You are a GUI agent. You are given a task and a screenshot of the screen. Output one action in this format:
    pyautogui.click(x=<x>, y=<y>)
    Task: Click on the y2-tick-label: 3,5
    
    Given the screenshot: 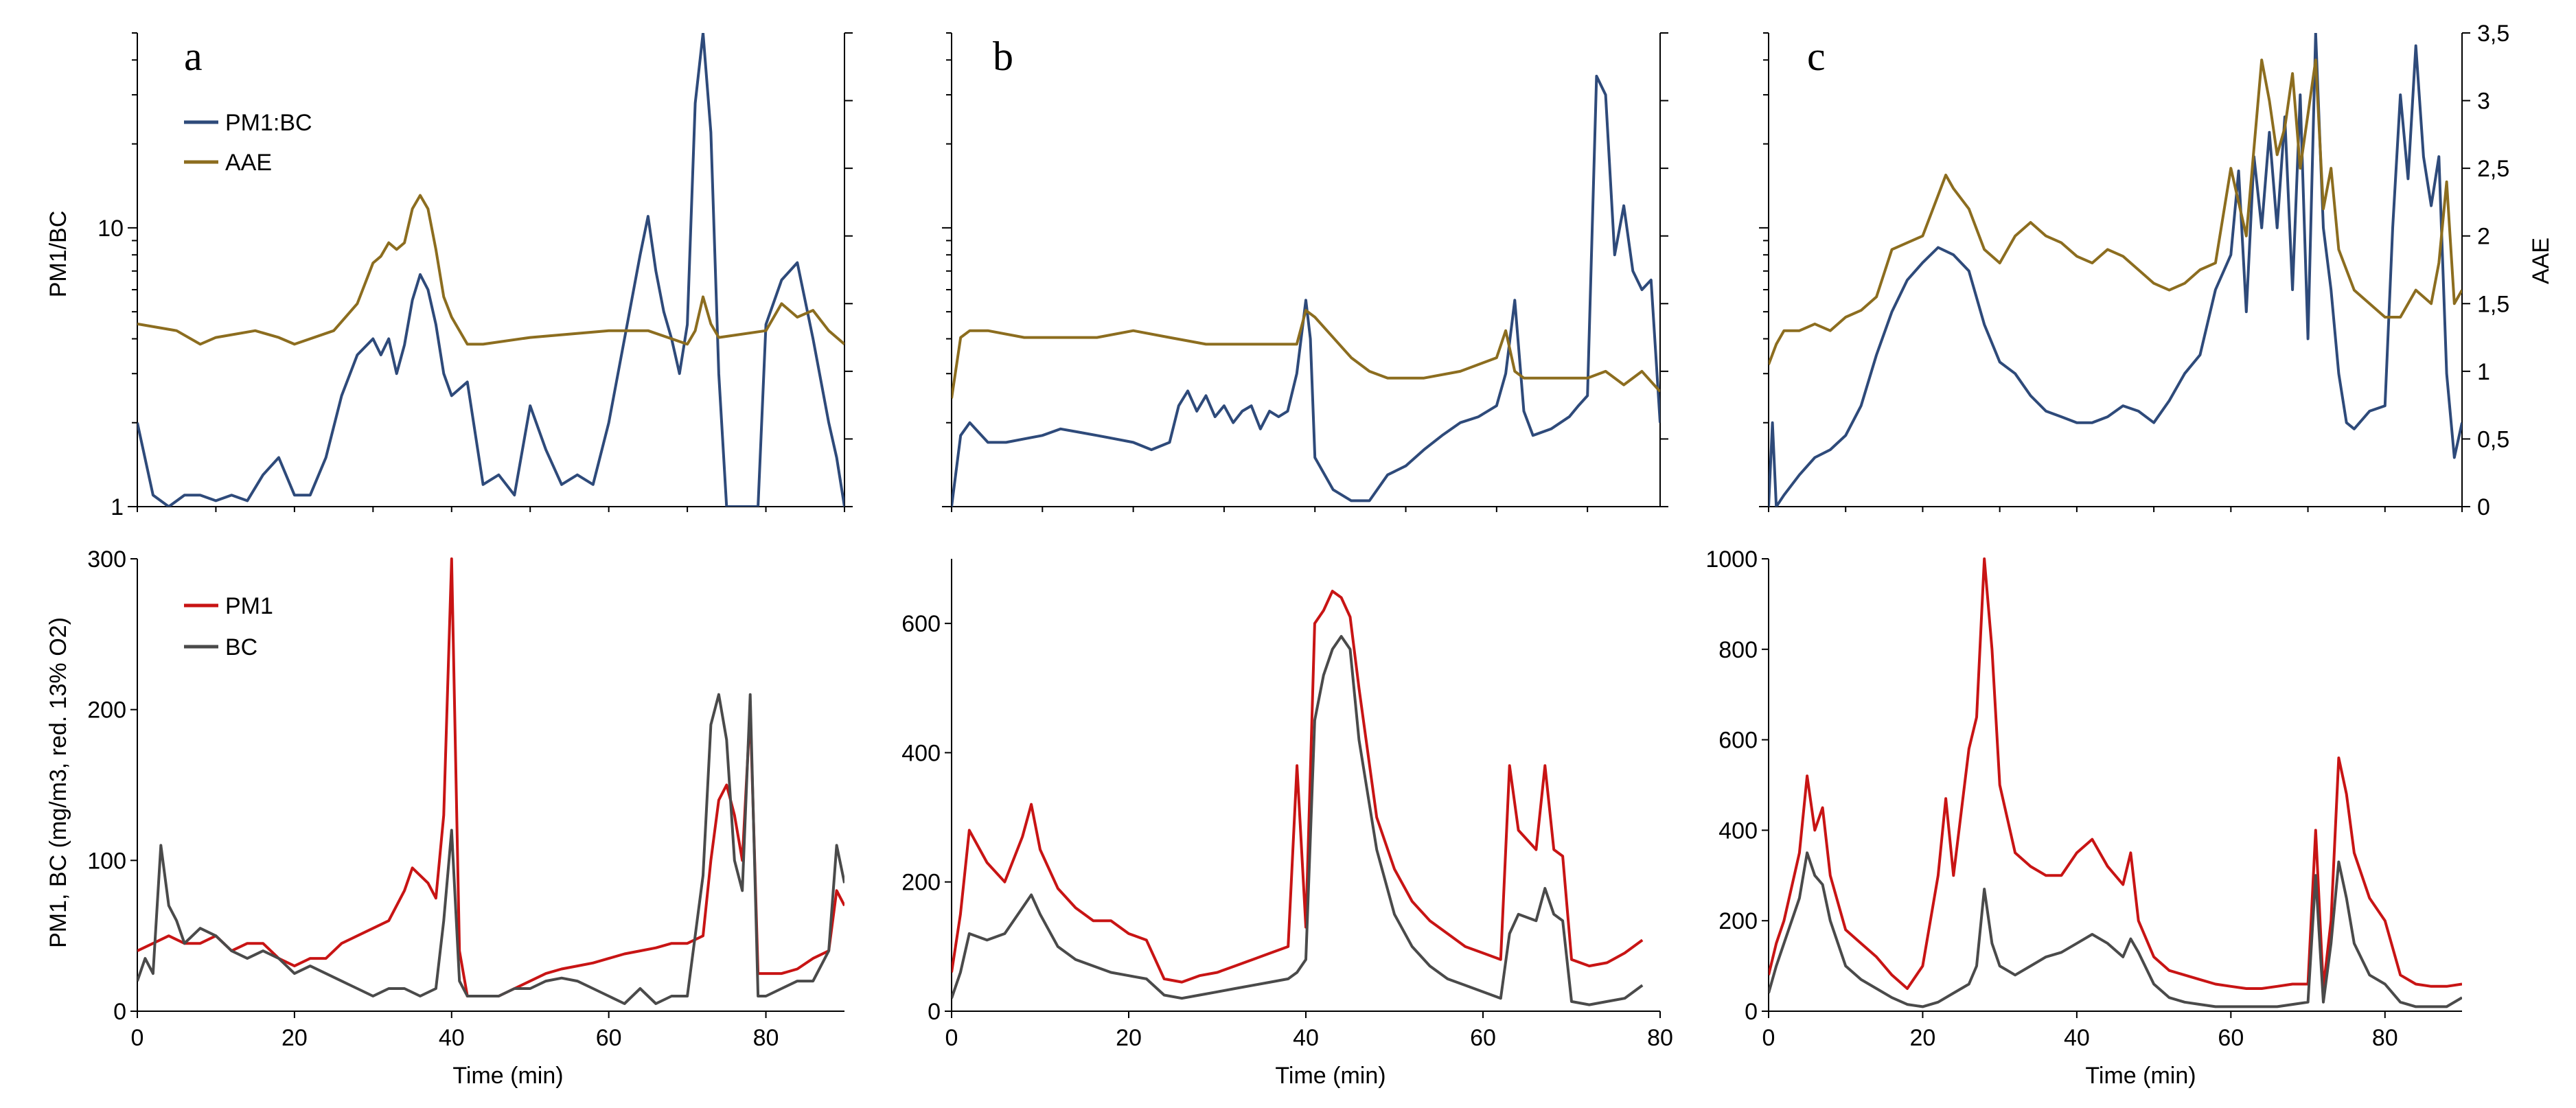 What is the action you would take?
    pyautogui.click(x=2493, y=34)
    